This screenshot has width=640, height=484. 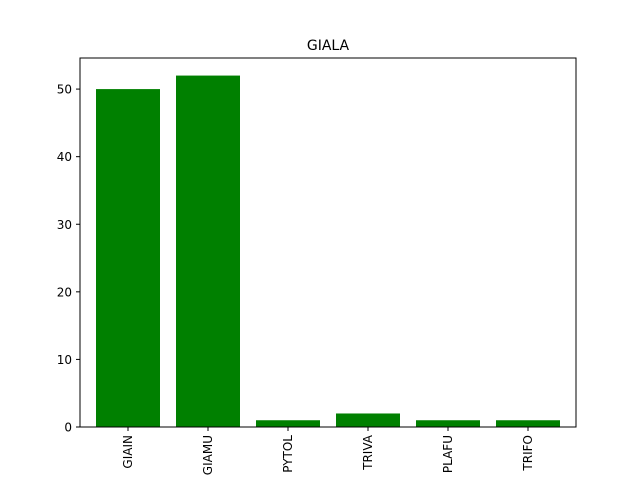 I want to click on bar-triva, so click(x=368, y=420).